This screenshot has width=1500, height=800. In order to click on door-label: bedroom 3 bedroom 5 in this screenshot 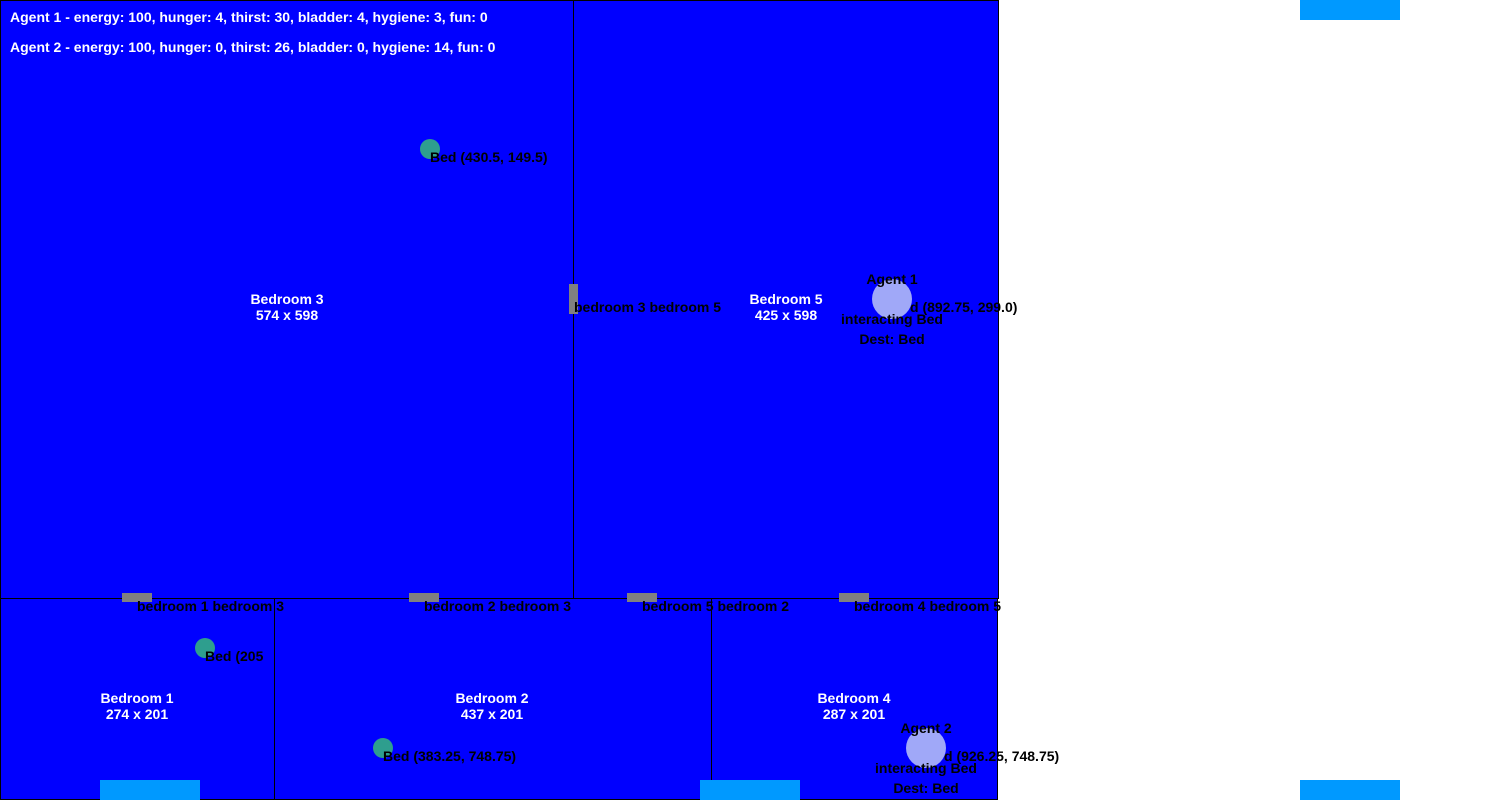, I will do `click(648, 307)`.